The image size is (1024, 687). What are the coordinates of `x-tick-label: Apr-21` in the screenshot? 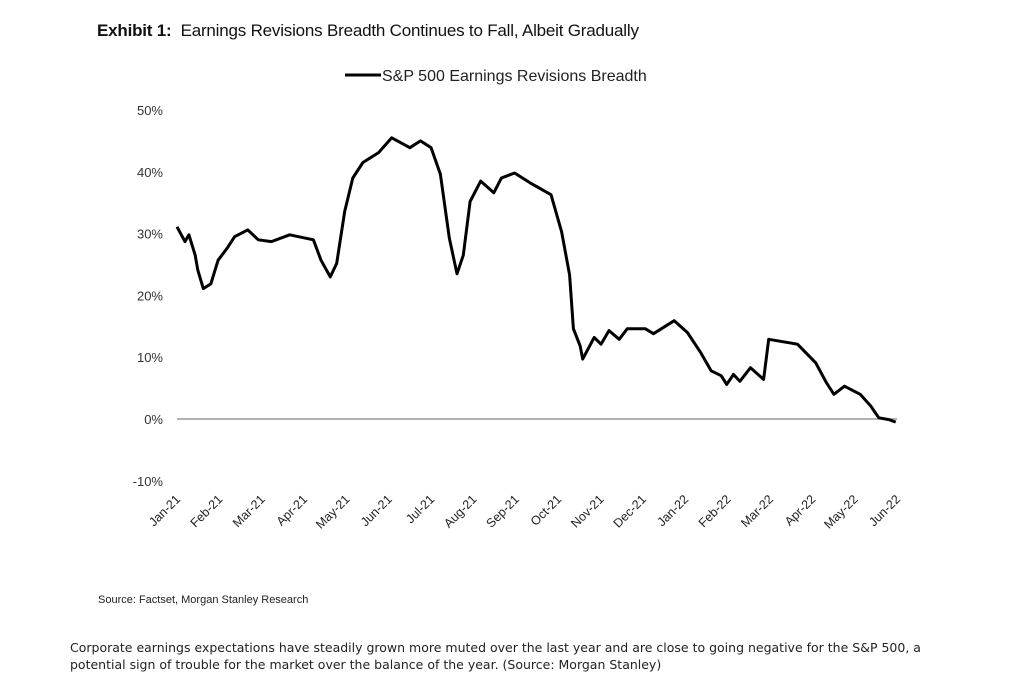 It's located at (292, 510).